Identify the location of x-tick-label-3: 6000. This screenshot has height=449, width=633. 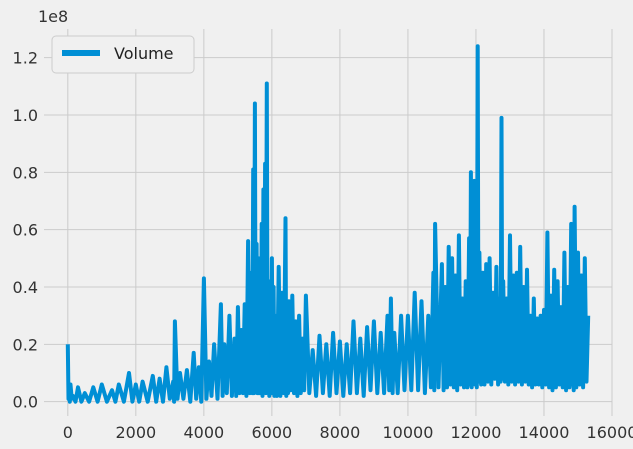
(272, 432).